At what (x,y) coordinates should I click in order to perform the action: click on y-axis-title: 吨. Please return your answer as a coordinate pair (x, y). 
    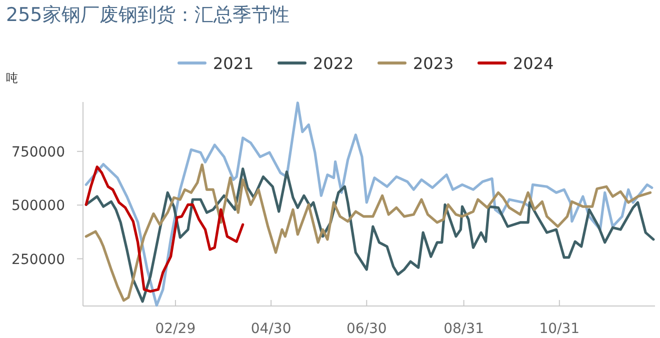
    Looking at the image, I should click on (12, 78).